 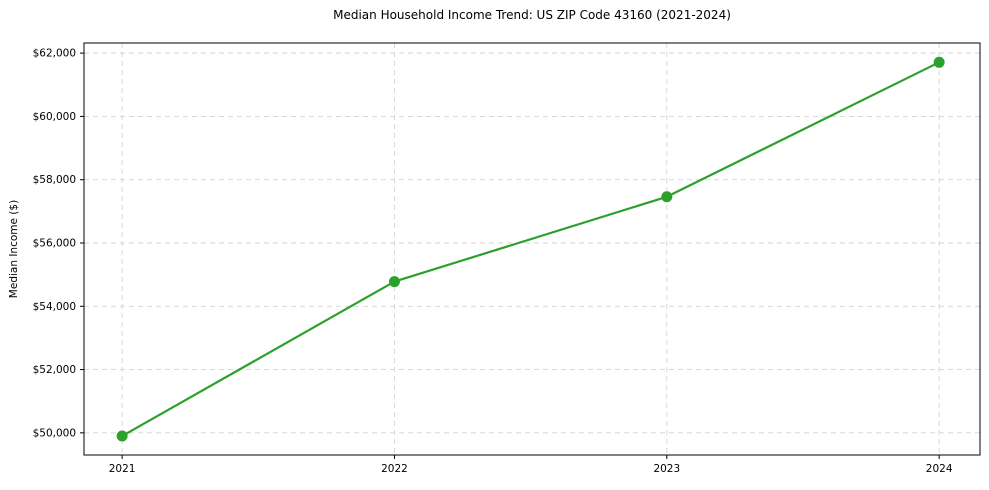 What do you see at coordinates (54, 370) in the screenshot?
I see `y-tick-label: $52,000` at bounding box center [54, 370].